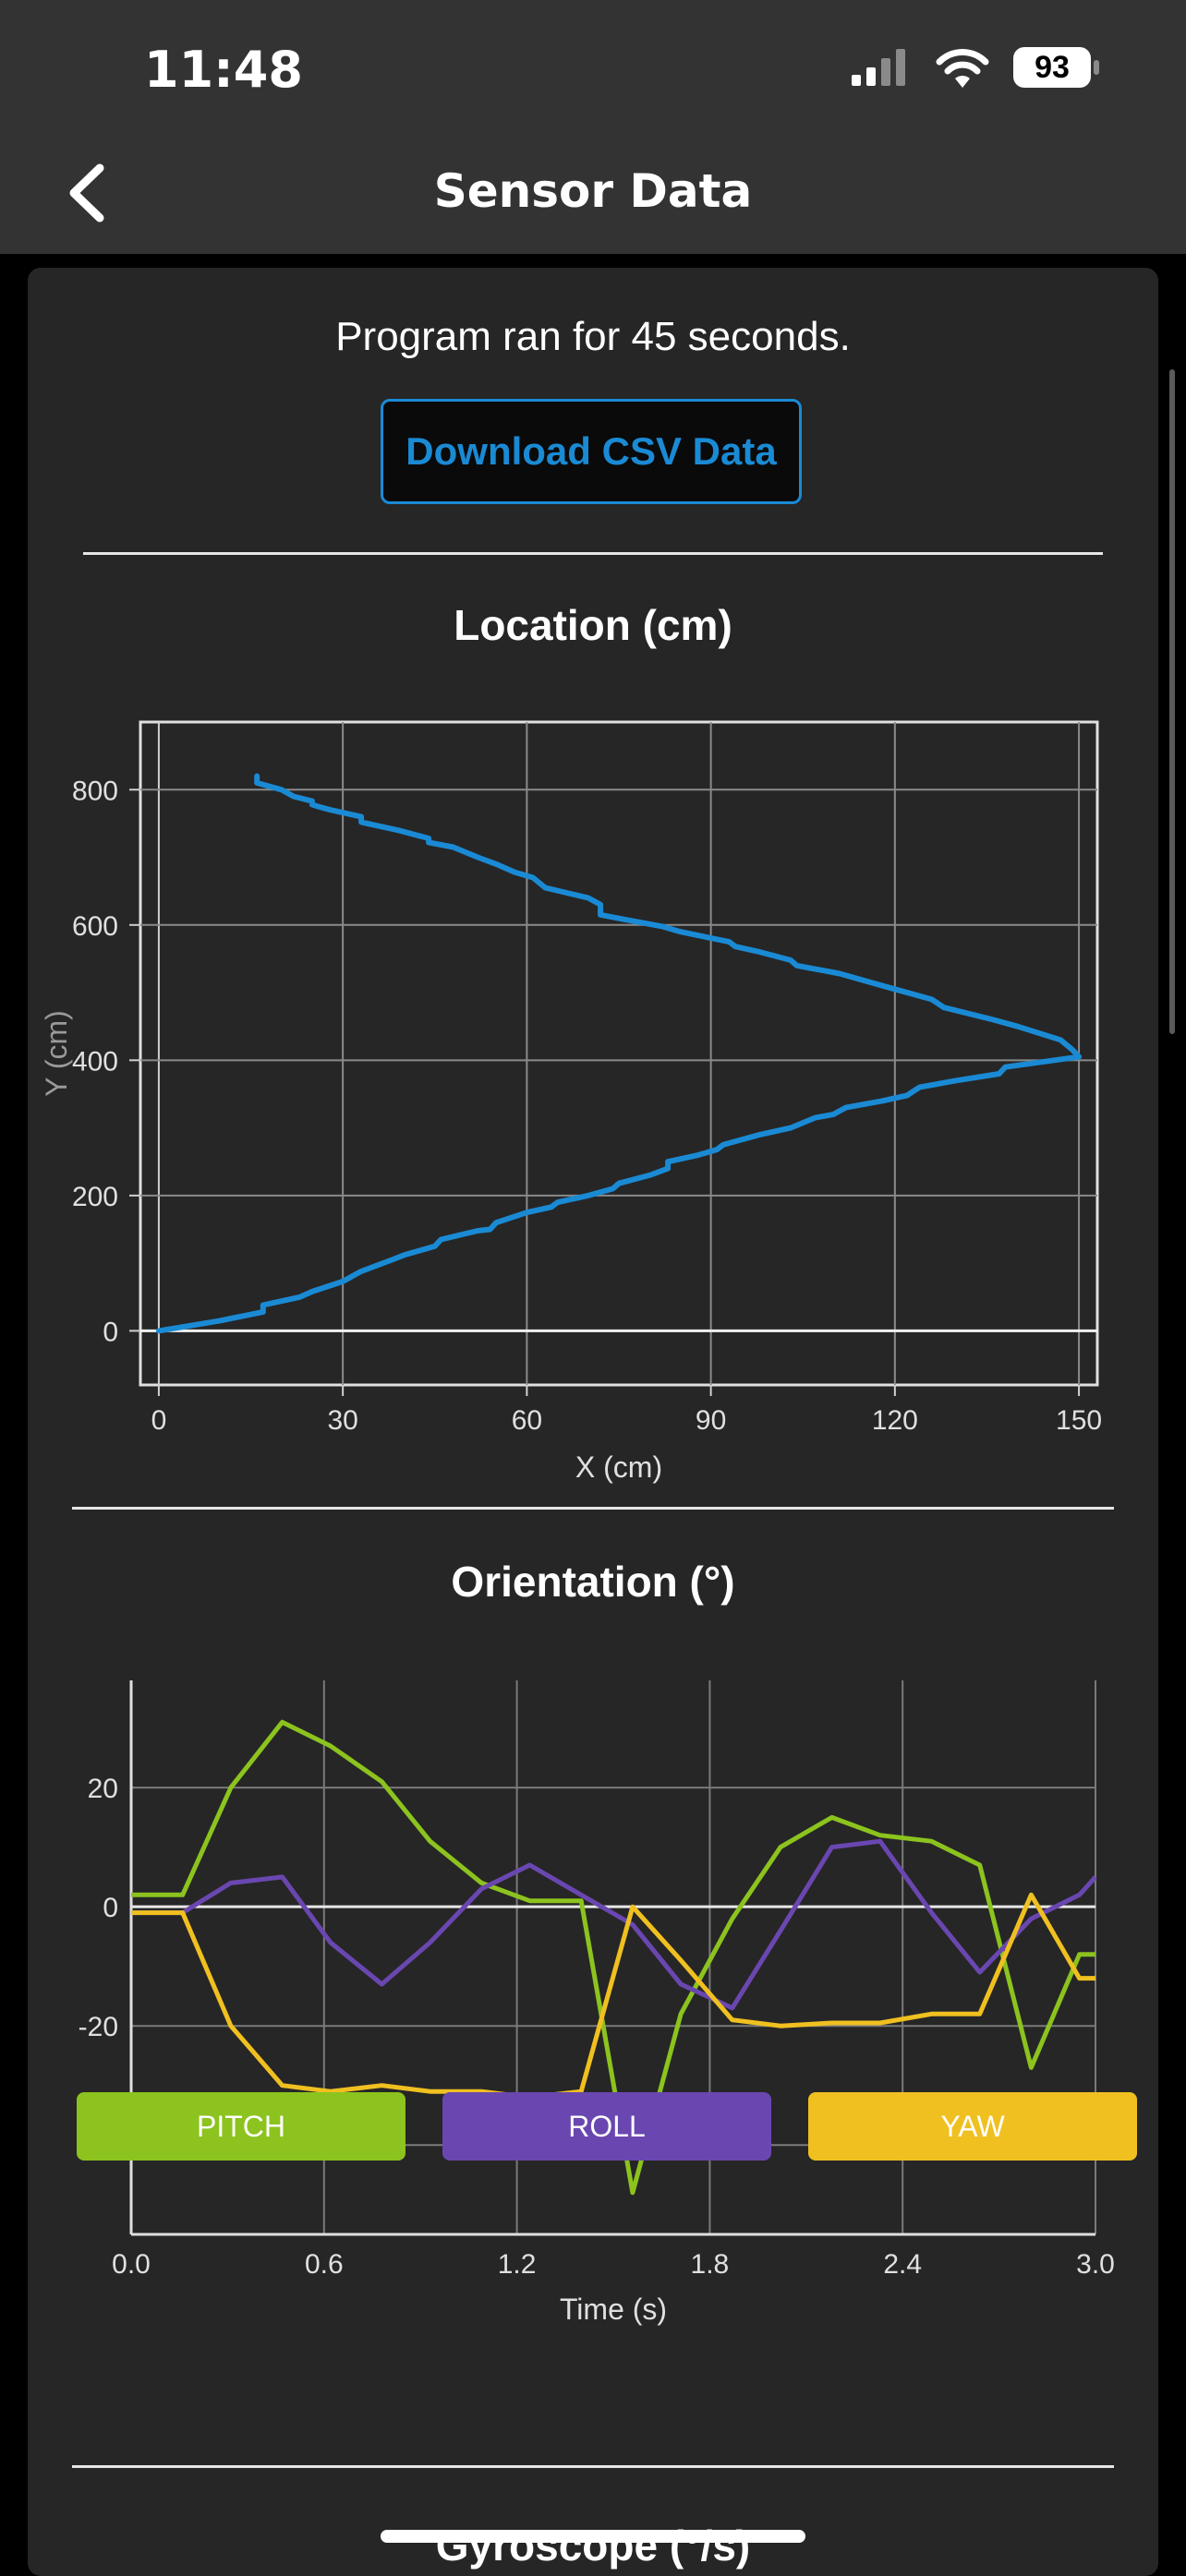 Image resolution: width=1186 pixels, height=2576 pixels. I want to click on y-tick-label: 600, so click(95, 926).